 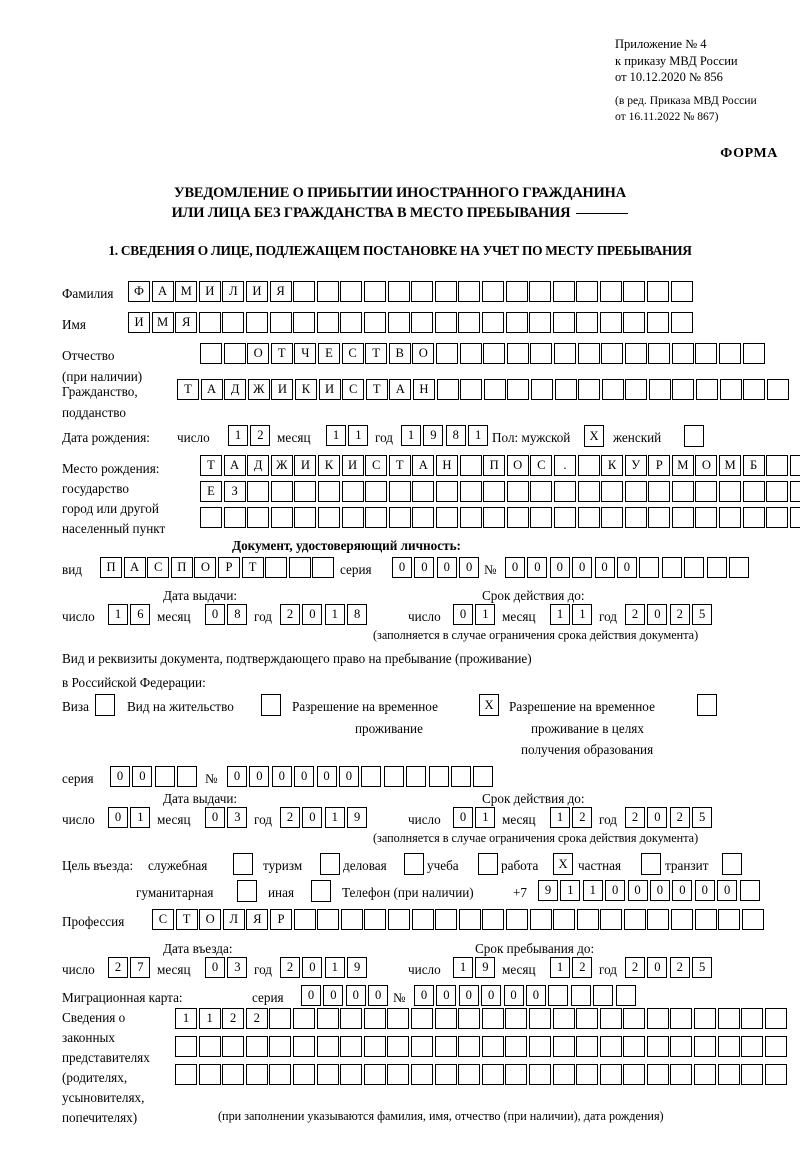 What do you see at coordinates (233, 919) in the screenshot?
I see `char-cell: Л` at bounding box center [233, 919].